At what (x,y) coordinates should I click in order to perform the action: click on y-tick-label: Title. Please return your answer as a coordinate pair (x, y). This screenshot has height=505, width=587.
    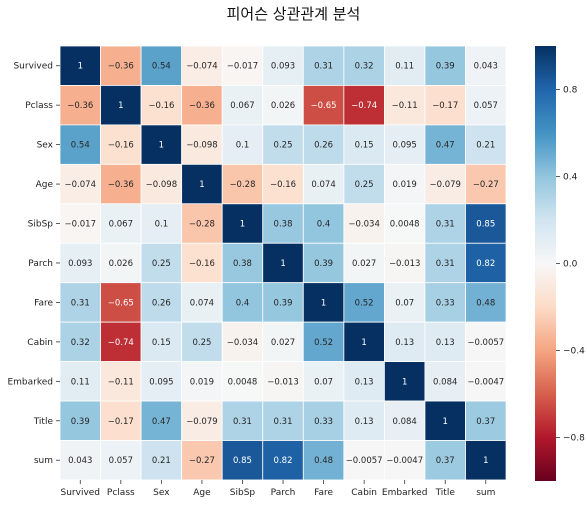
    Looking at the image, I should click on (43, 422).